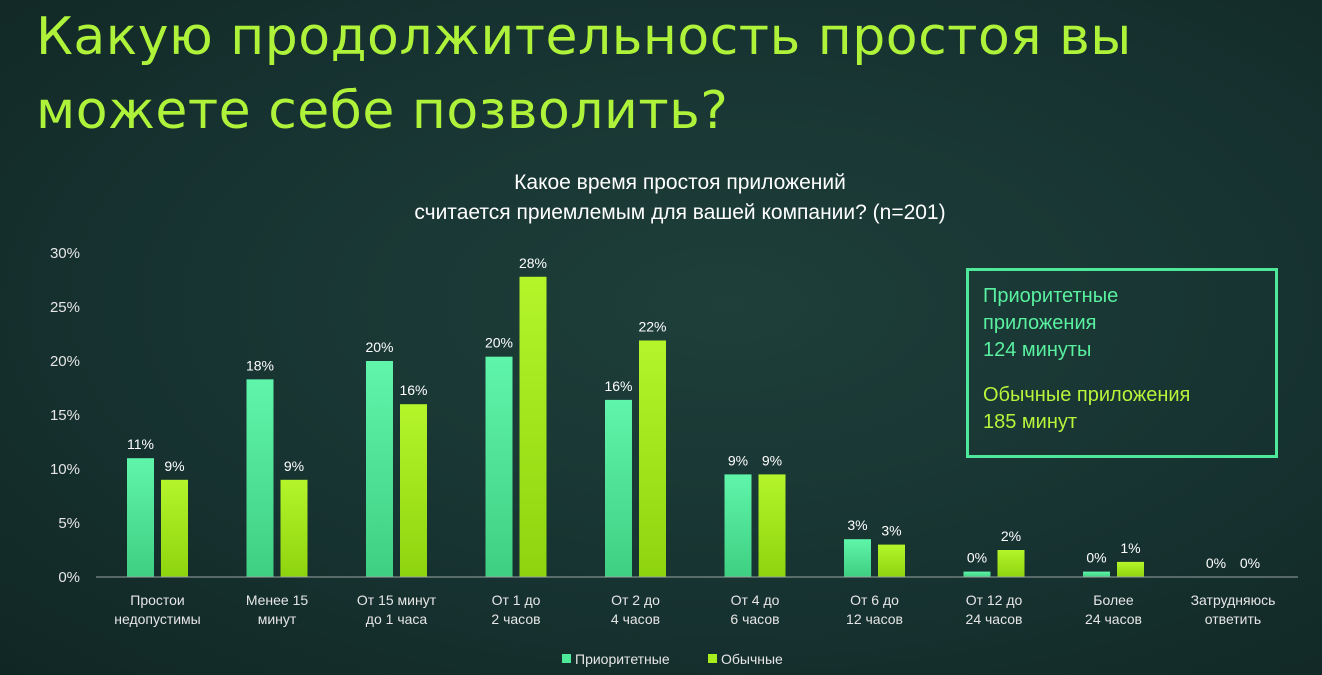 This screenshot has height=675, width=1322. I want to click on x-category-label: 2 часов, so click(515, 619).